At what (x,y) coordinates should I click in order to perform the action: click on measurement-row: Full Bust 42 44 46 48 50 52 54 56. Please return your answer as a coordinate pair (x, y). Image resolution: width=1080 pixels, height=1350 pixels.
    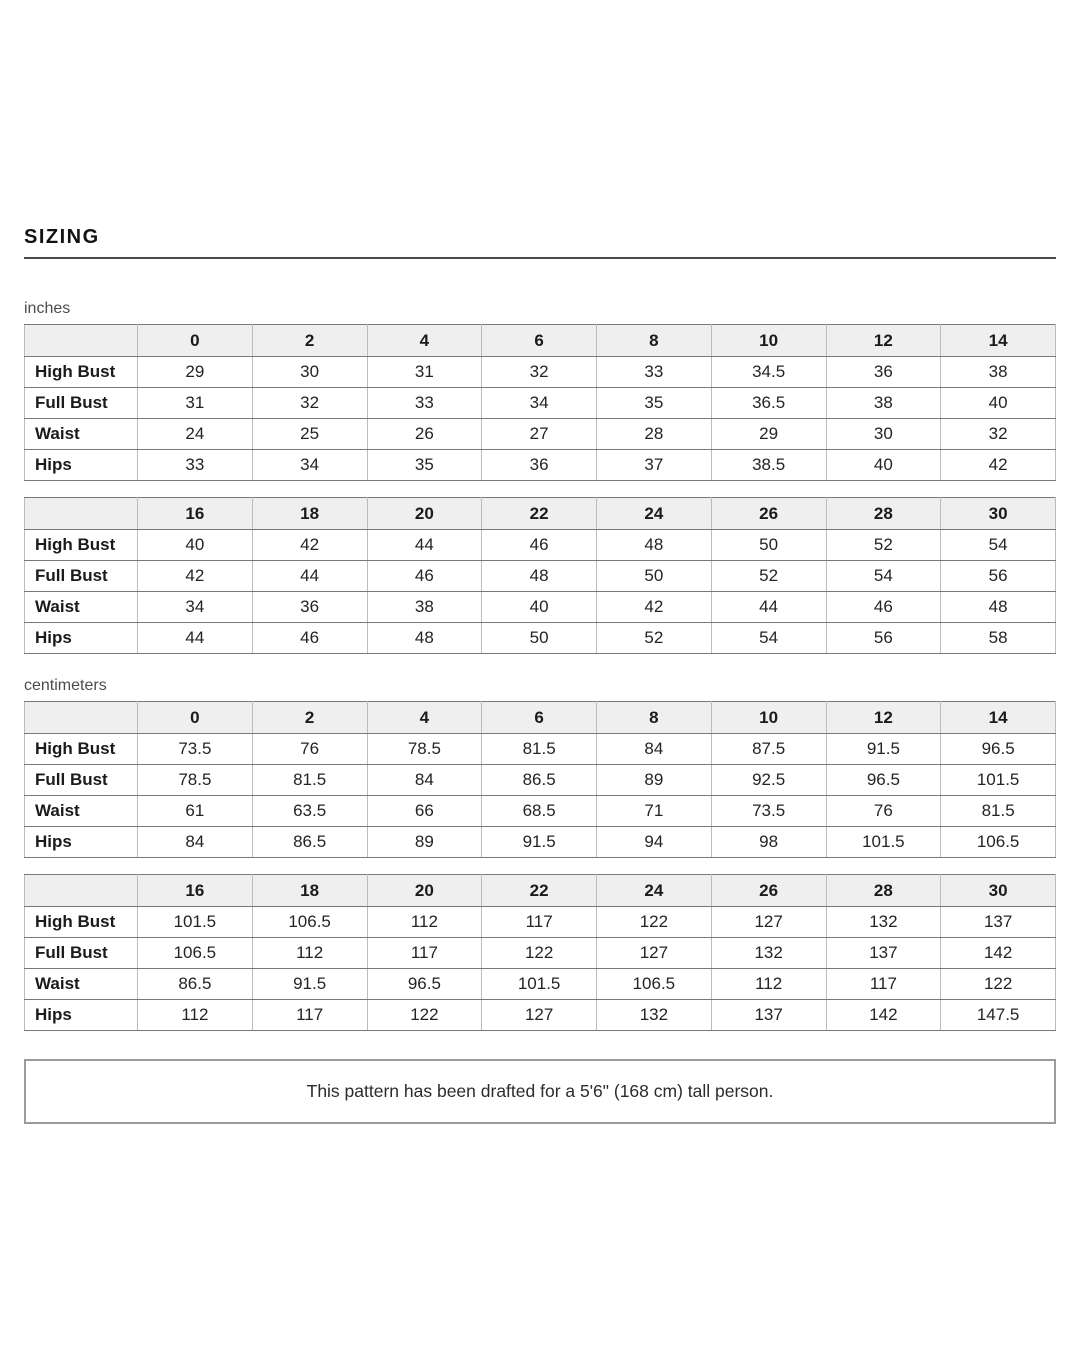
    Looking at the image, I should click on (540, 576).